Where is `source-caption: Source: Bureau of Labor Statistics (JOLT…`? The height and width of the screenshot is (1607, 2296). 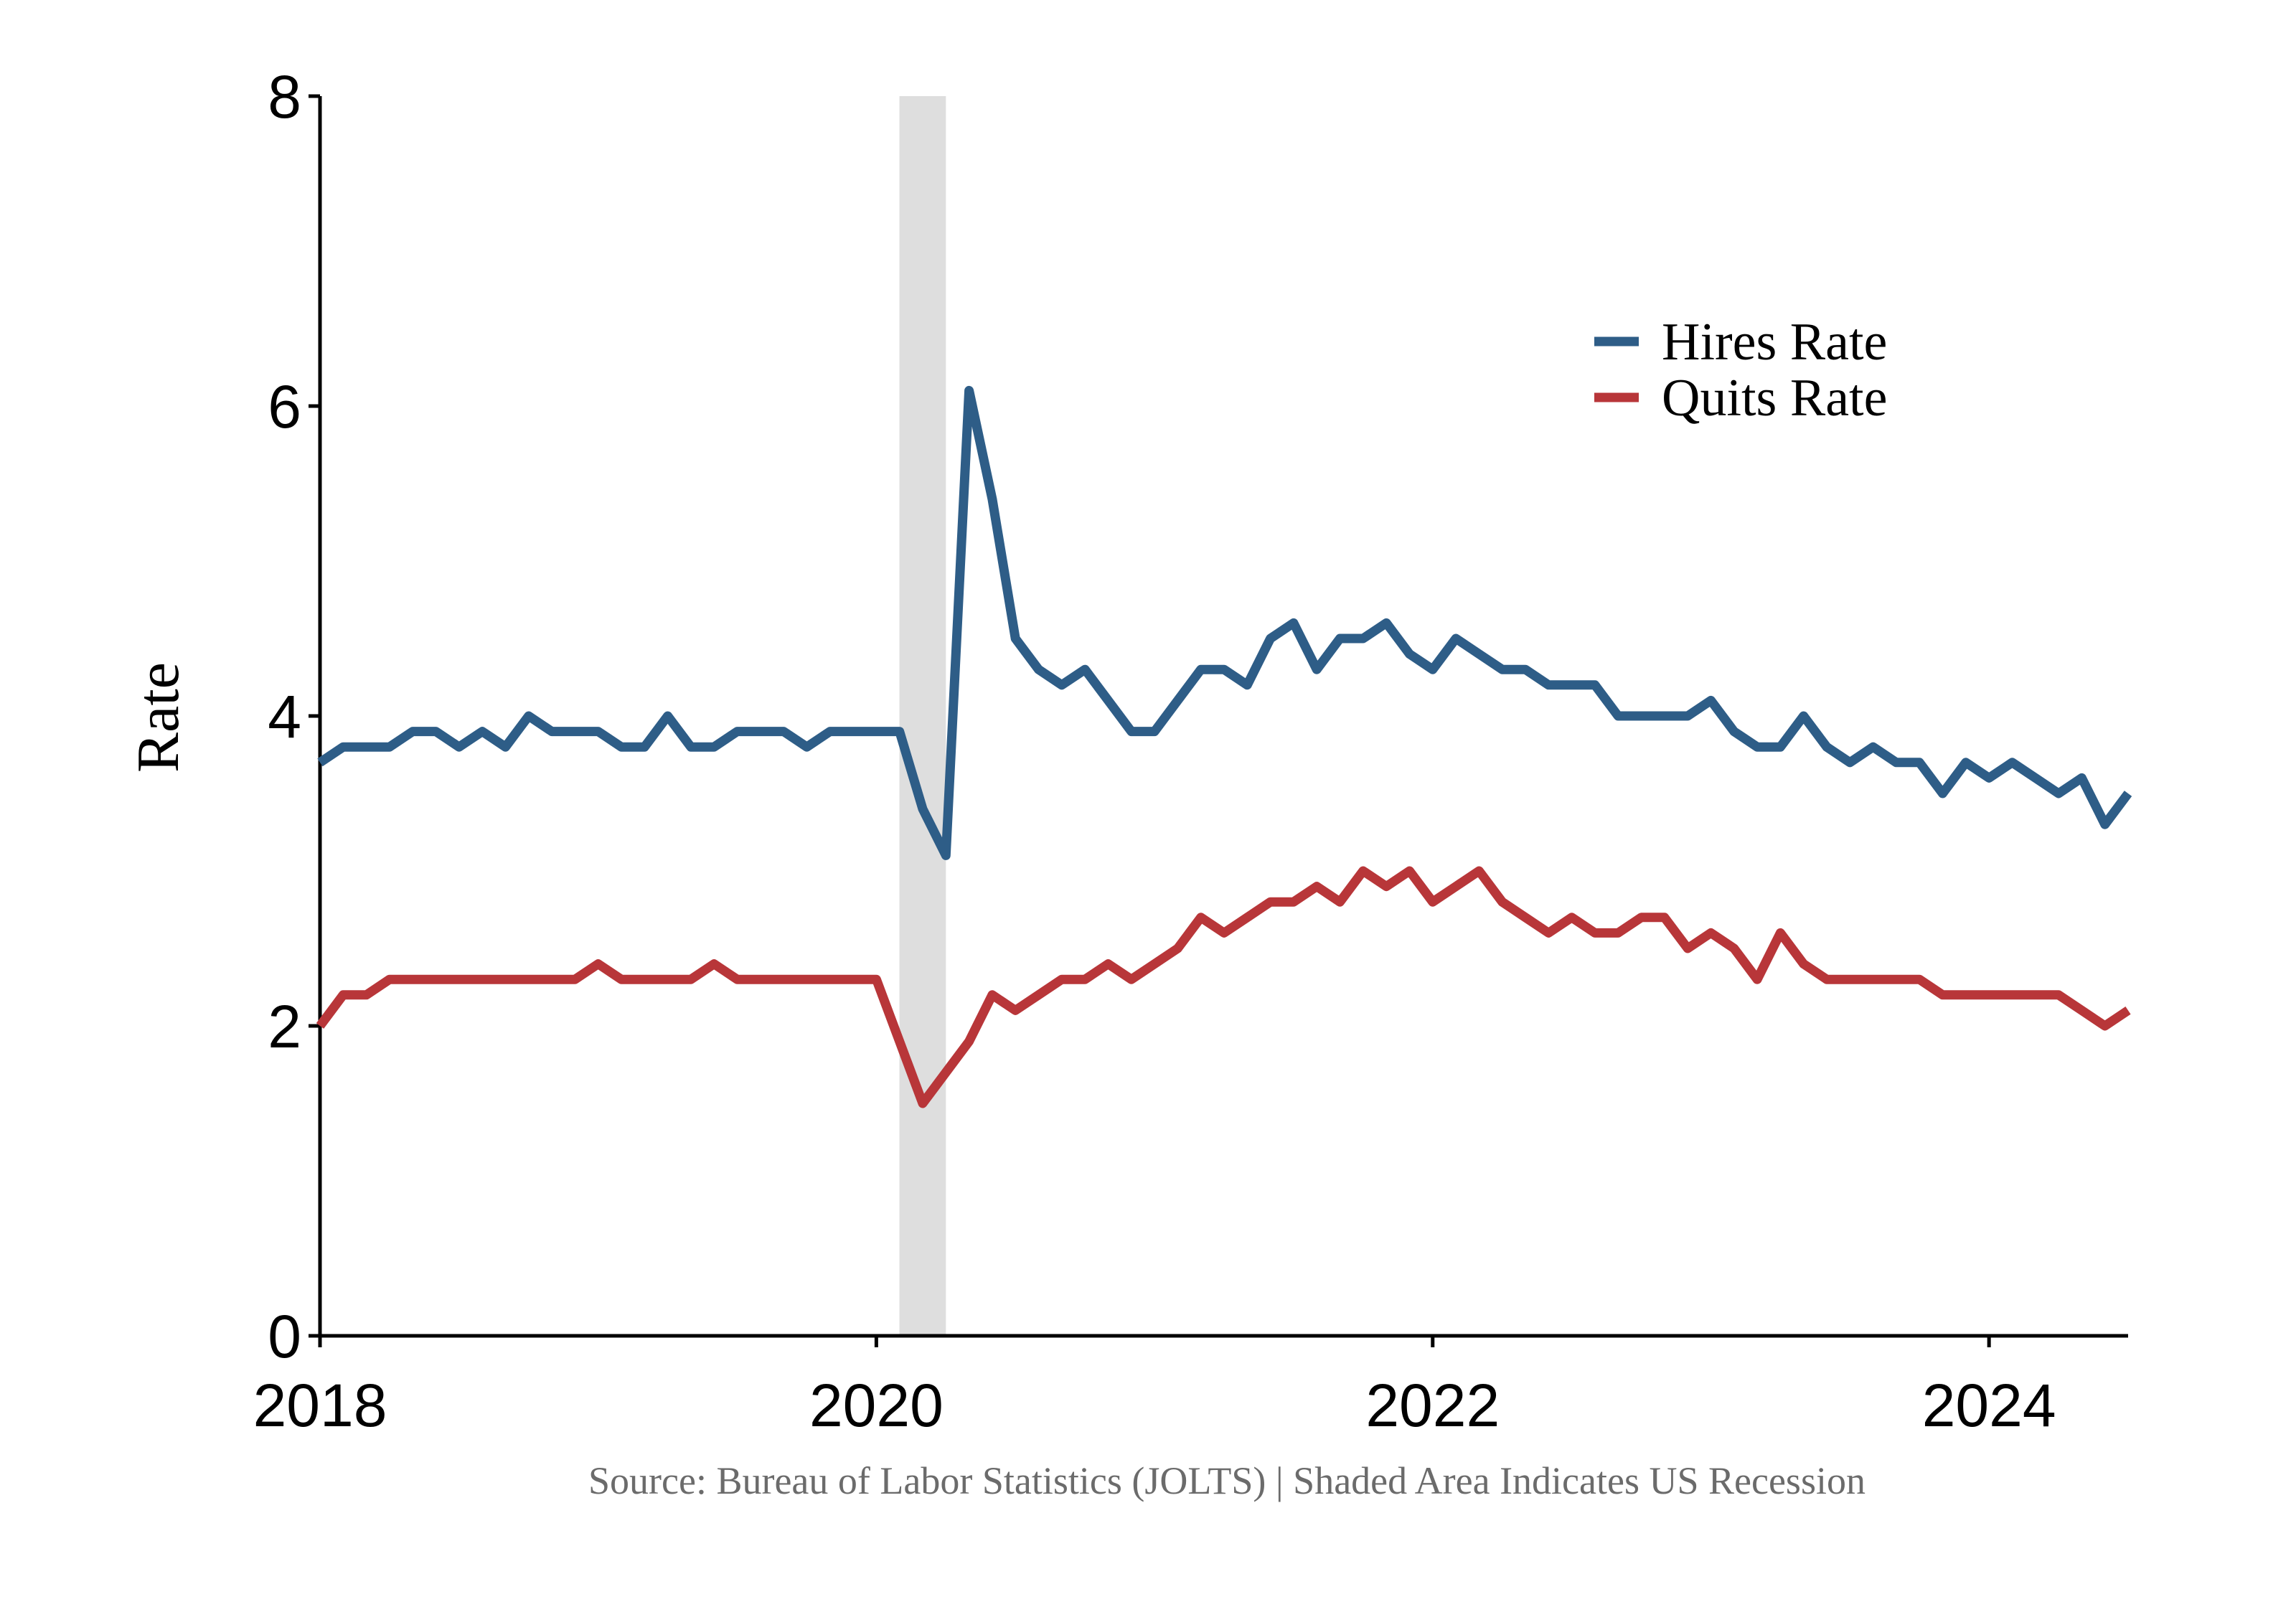 source-caption: Source: Bureau of Labor Statistics (JOLT… is located at coordinates (1227, 1480).